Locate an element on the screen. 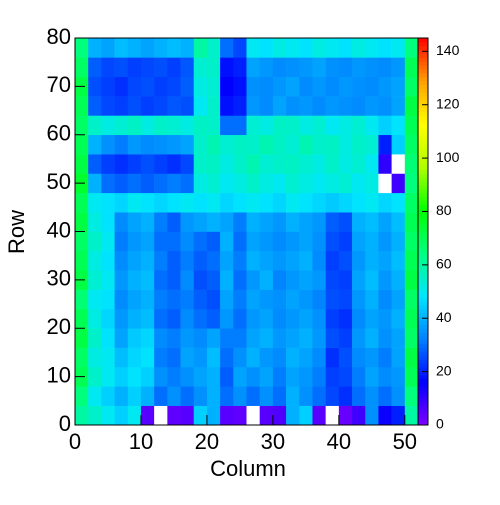 The height and width of the screenshot is (505, 500). x-tick-label: 0 is located at coordinates (75, 441).